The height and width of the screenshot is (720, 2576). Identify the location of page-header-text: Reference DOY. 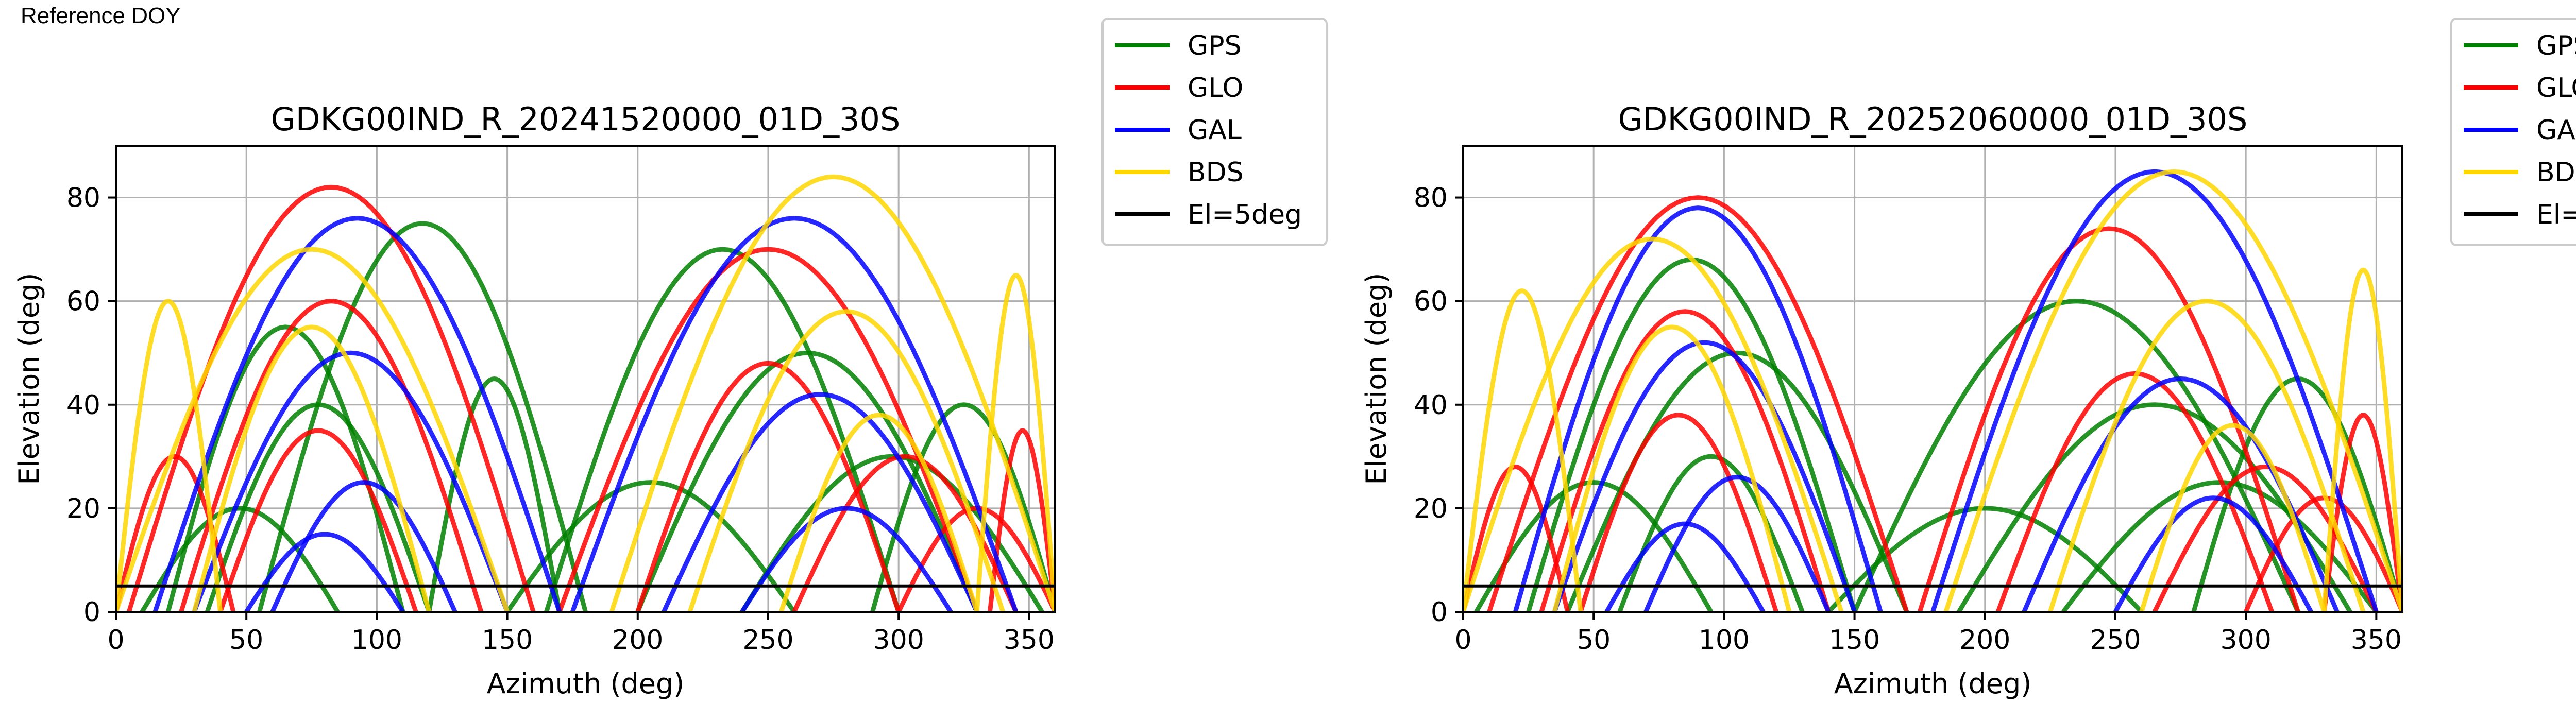
(101, 15).